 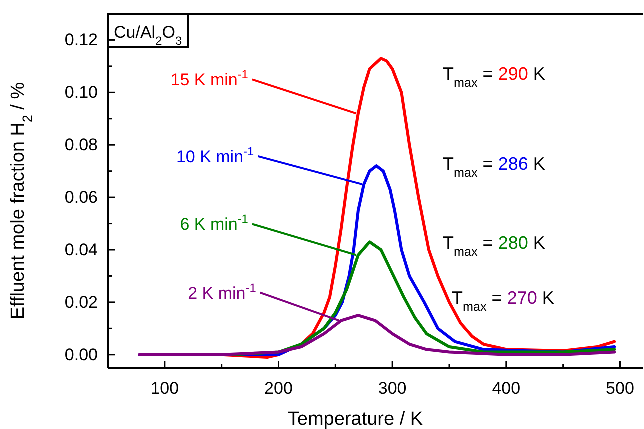 I want to click on y-tick-label: 0.00, so click(x=81, y=354).